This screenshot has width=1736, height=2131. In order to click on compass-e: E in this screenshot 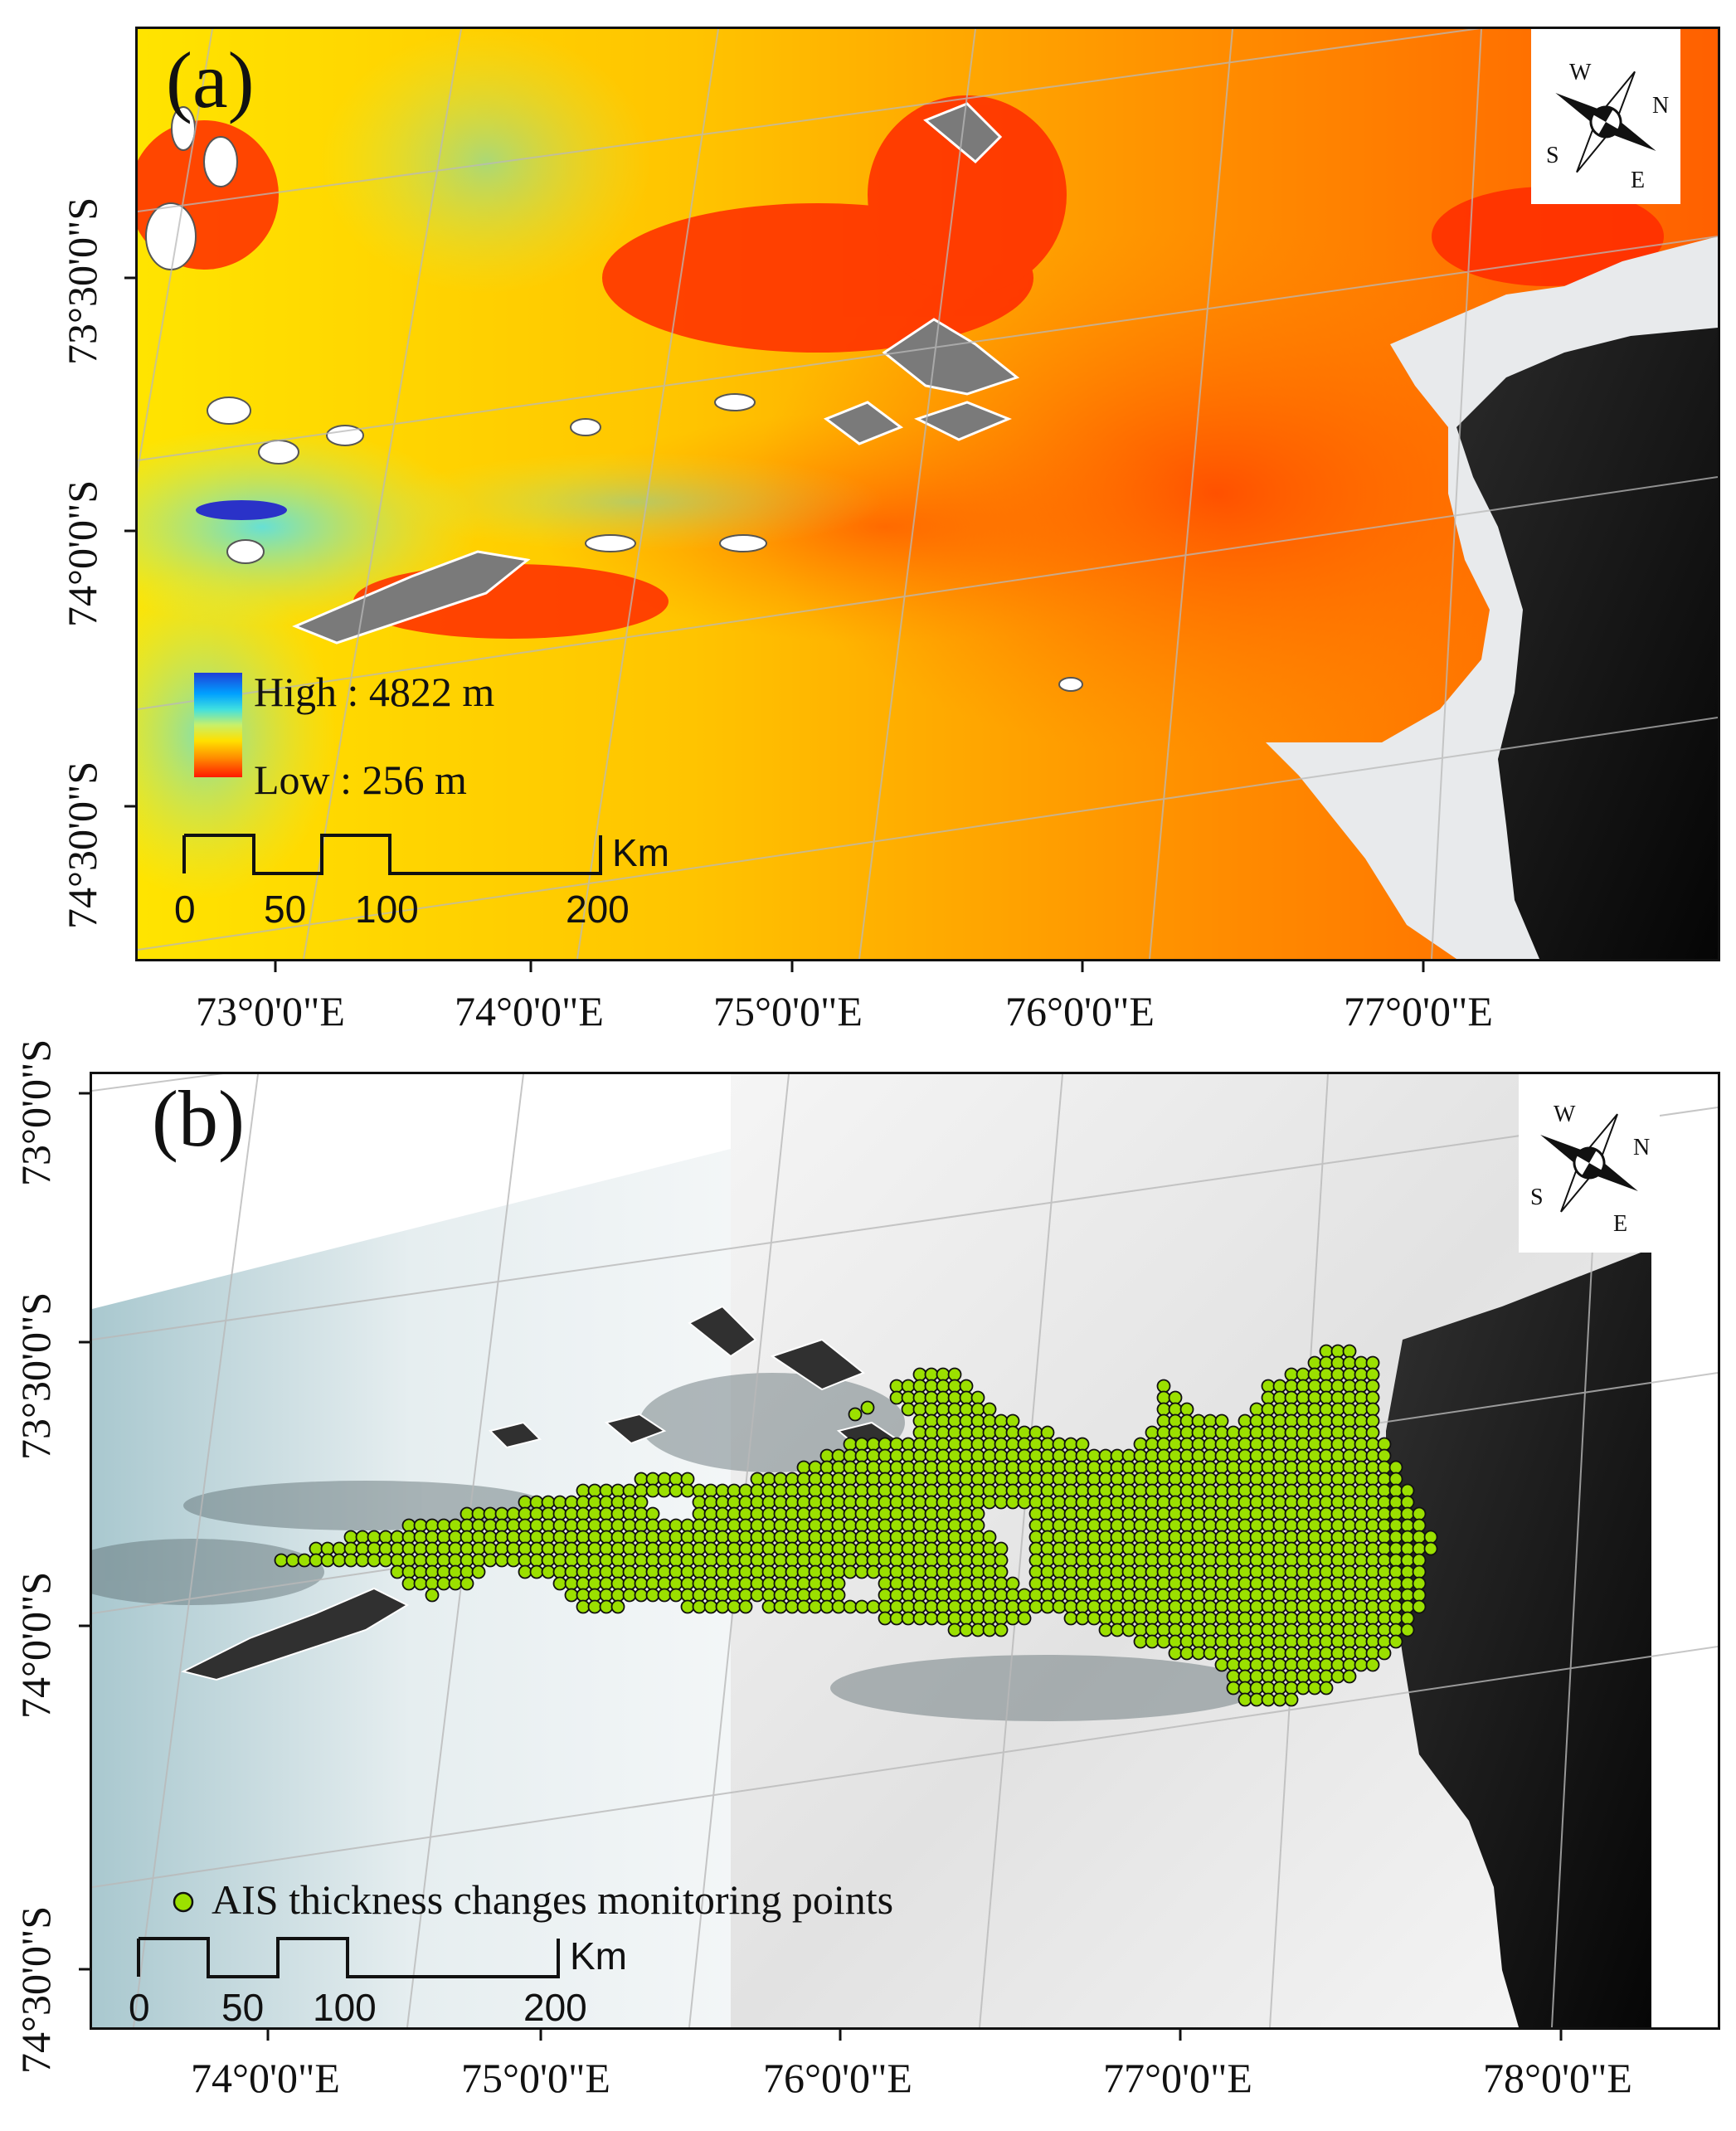, I will do `click(1638, 180)`.